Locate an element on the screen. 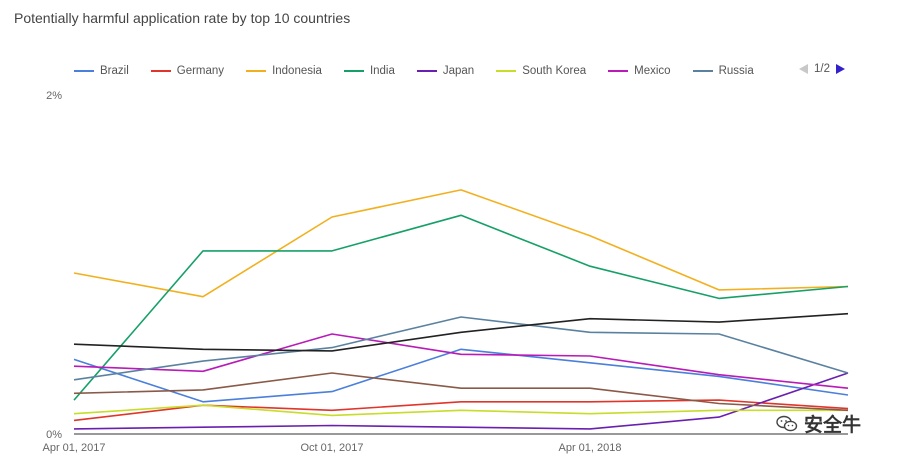 The width and height of the screenshot is (912, 462). legend-pager: 1/2 is located at coordinates (822, 69).